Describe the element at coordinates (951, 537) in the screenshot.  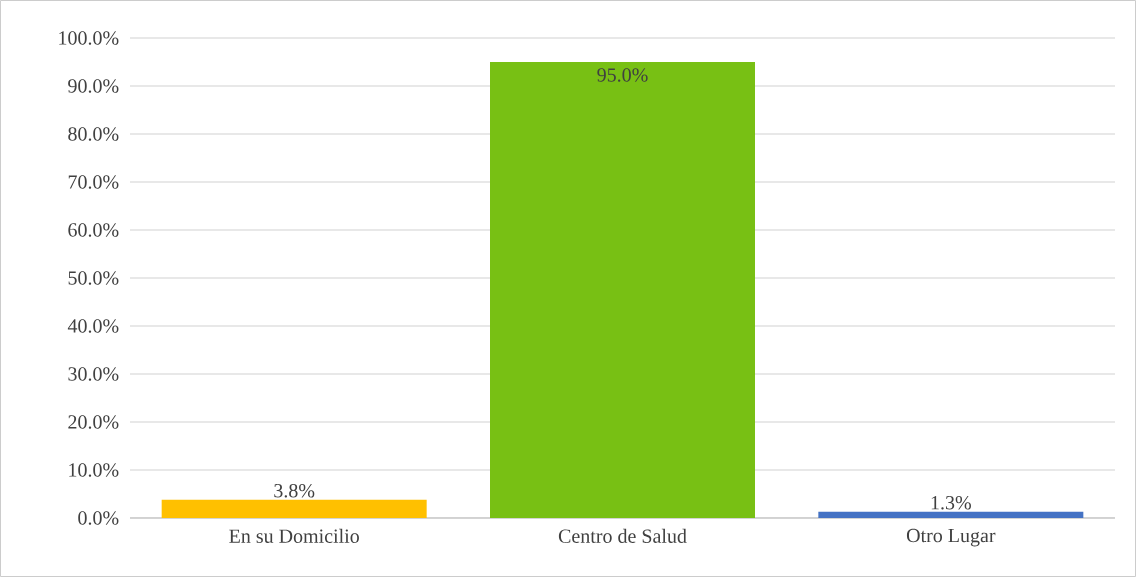
I see `x-tick-label: Otro Lugar` at that location.